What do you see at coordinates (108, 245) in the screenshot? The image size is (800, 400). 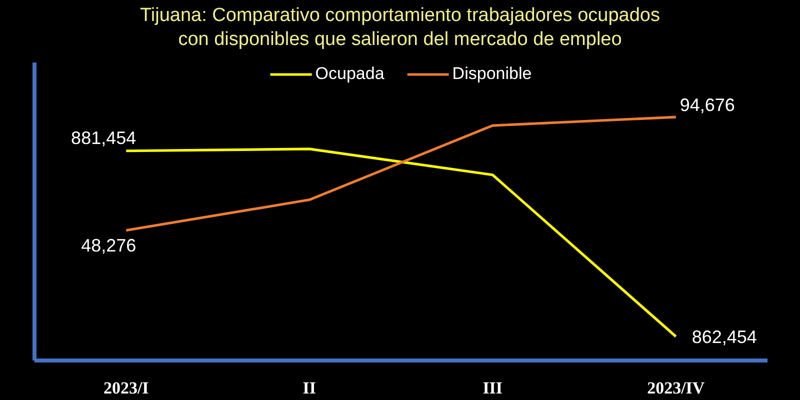 I see `data-label: 48,276` at bounding box center [108, 245].